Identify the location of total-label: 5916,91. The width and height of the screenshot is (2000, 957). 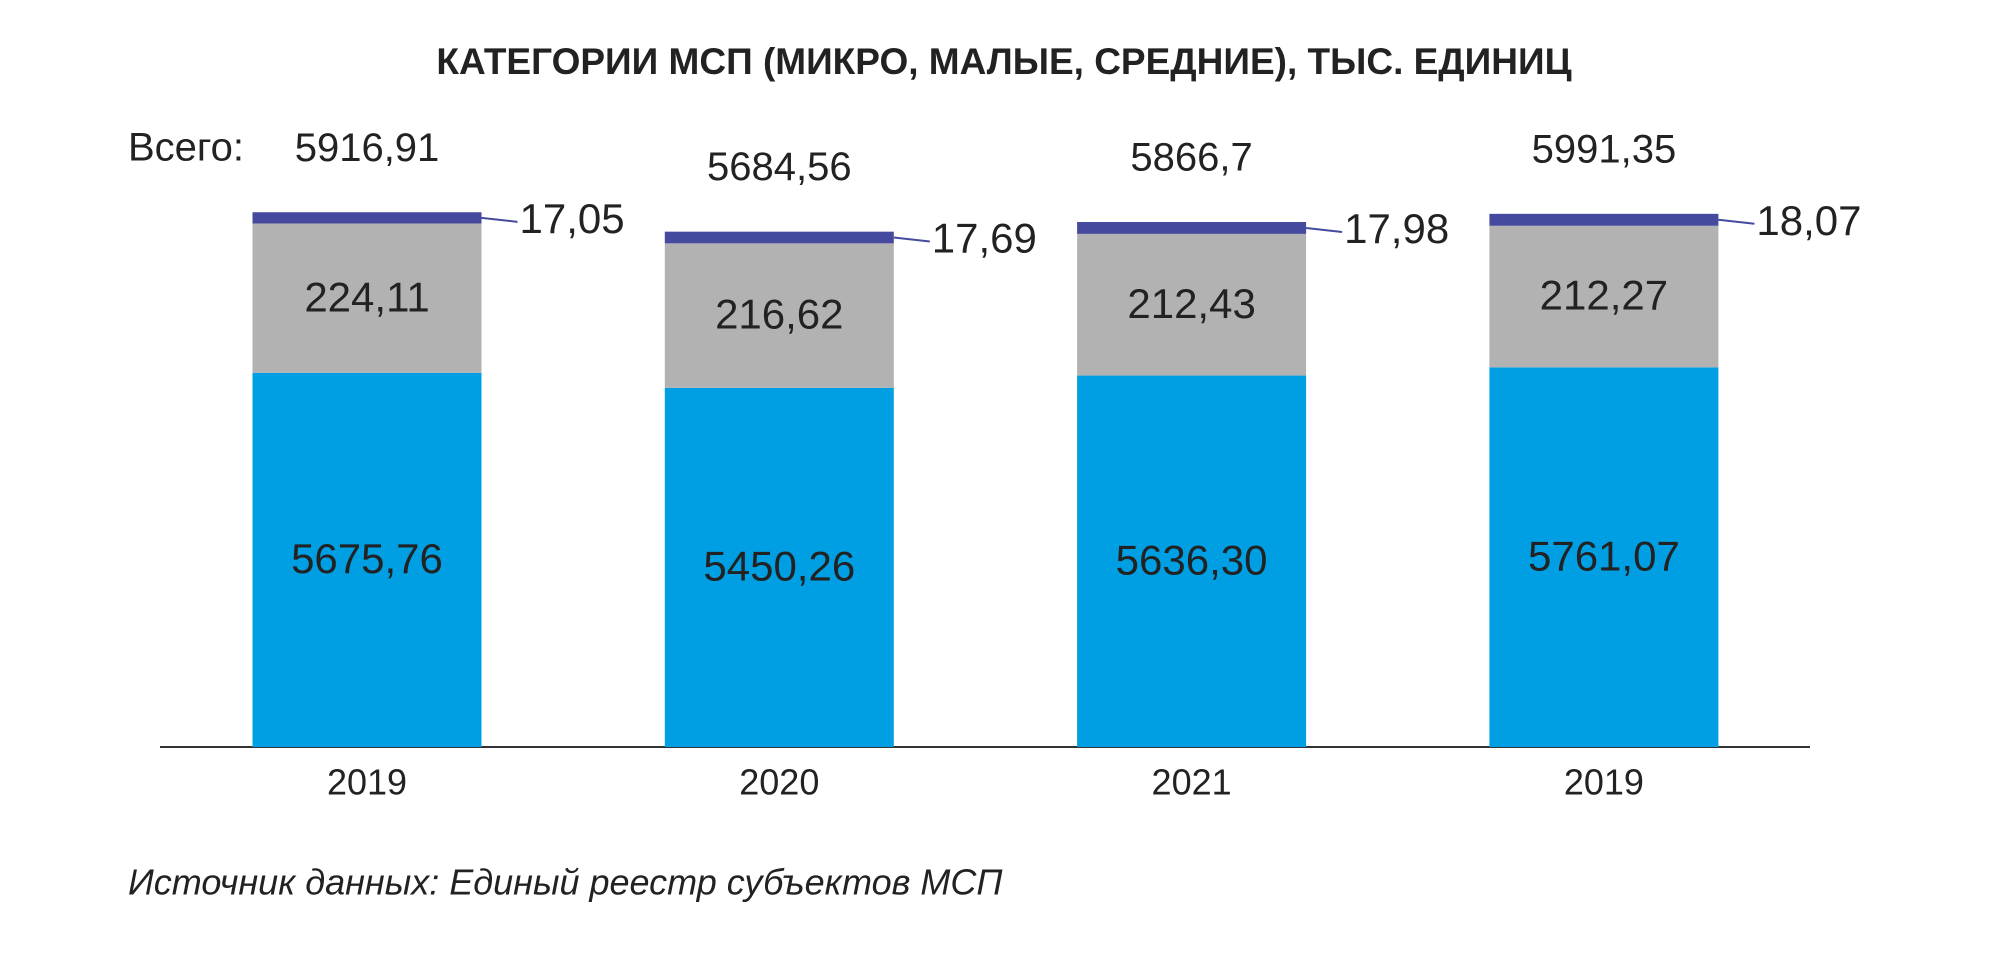
(367, 148).